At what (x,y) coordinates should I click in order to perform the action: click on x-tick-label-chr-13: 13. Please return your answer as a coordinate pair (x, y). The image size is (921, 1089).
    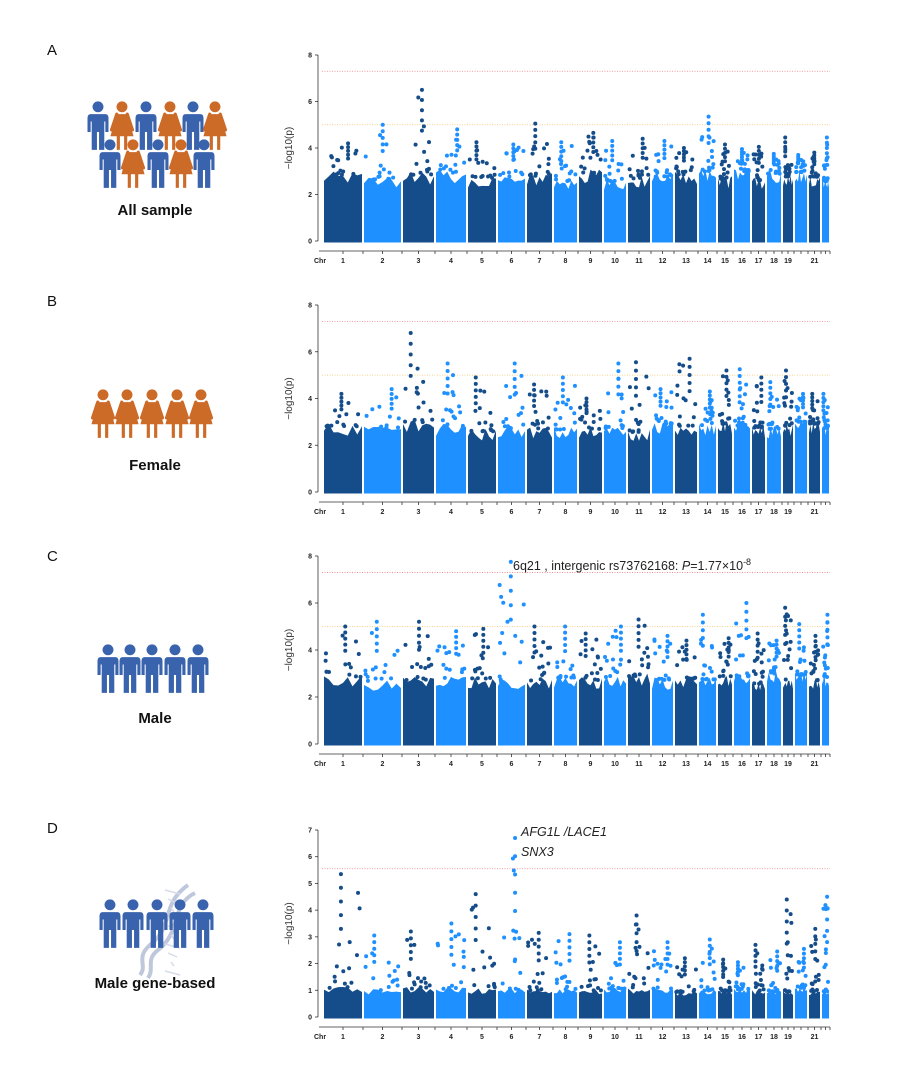
    Looking at the image, I should click on (686, 1037).